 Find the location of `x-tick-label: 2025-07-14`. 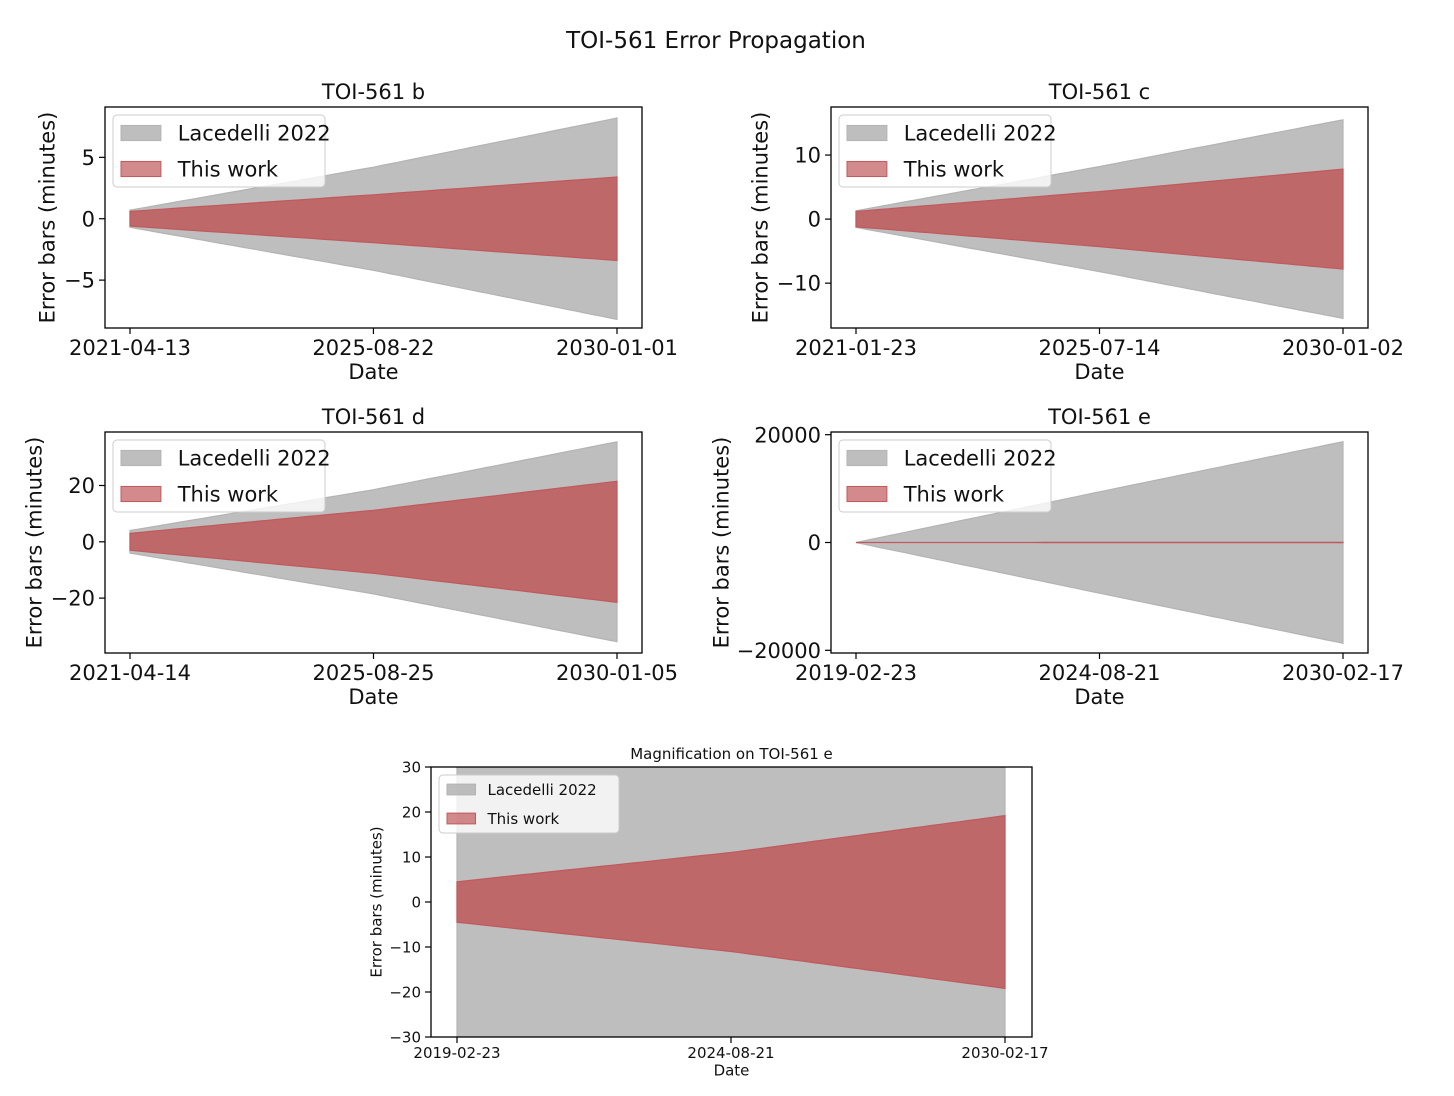

x-tick-label: 2025-07-14 is located at coordinates (1099, 348).